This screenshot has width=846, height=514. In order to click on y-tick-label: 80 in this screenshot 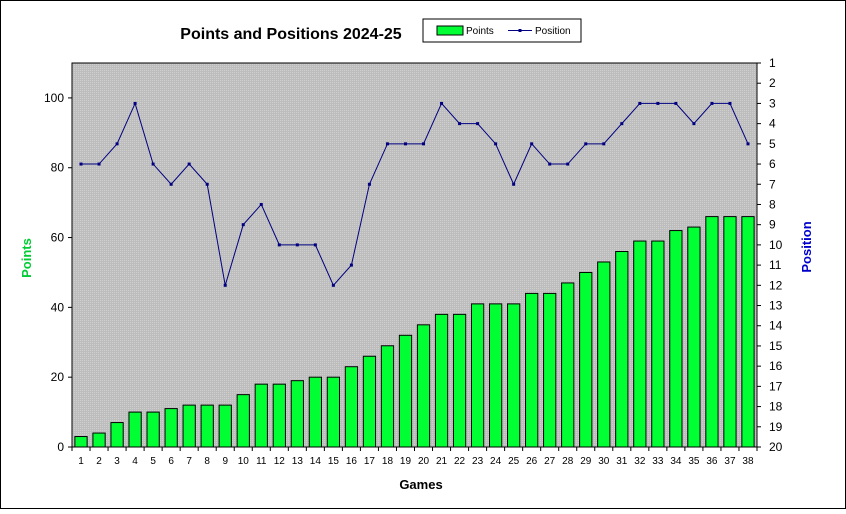, I will do `click(58, 168)`.